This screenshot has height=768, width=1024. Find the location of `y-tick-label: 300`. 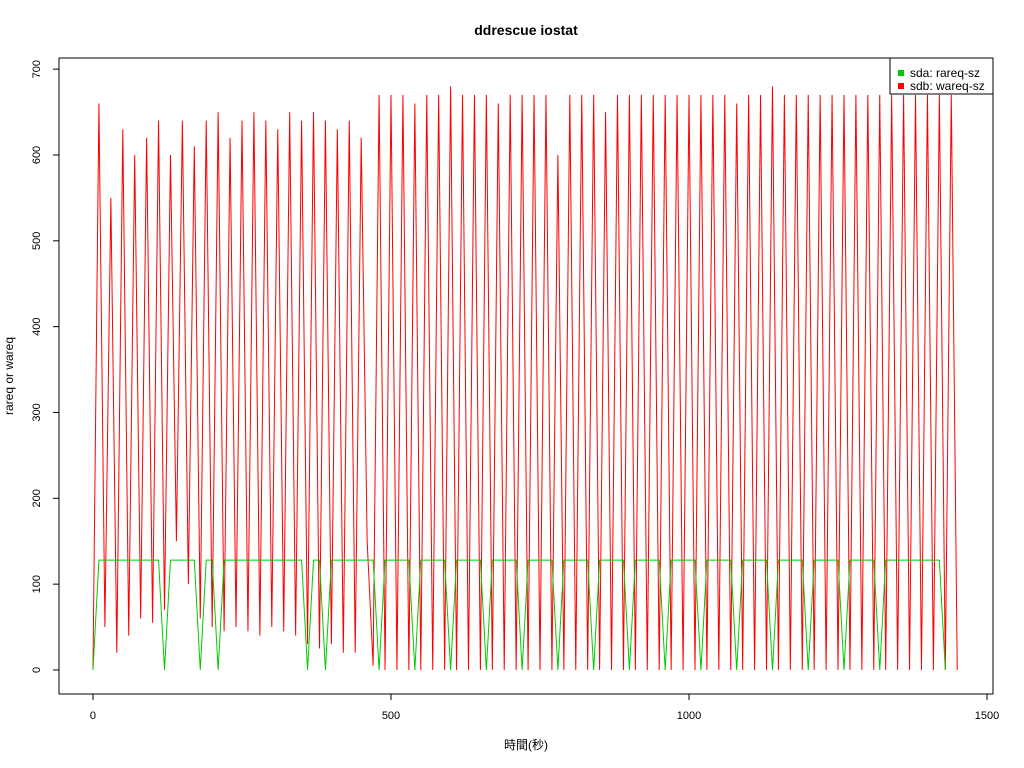

y-tick-label: 300 is located at coordinates (37, 412).